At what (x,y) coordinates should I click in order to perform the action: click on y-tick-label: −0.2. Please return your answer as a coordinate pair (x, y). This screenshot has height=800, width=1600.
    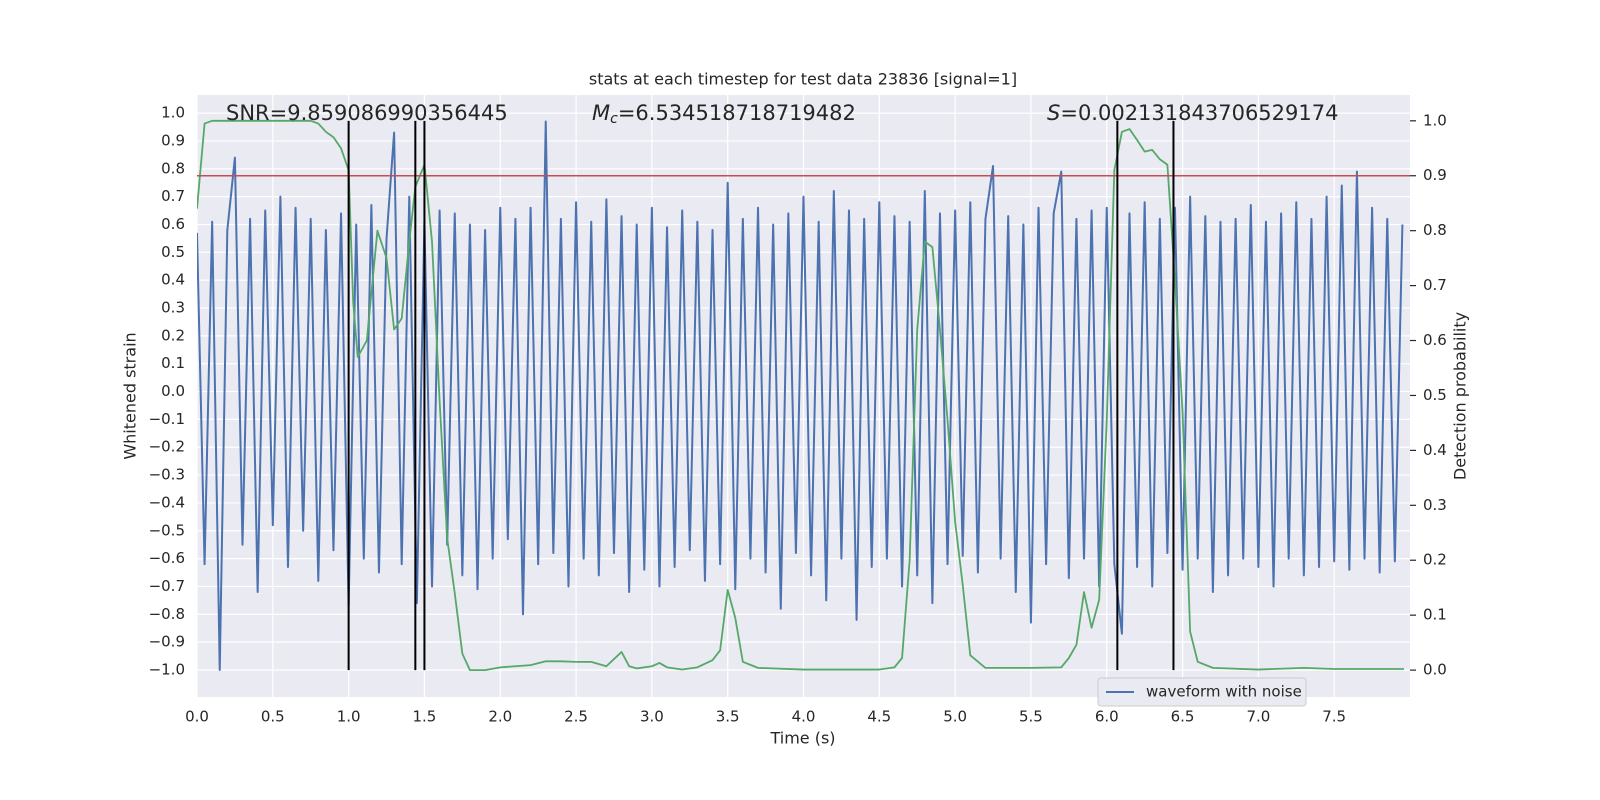
    Looking at the image, I should click on (167, 447).